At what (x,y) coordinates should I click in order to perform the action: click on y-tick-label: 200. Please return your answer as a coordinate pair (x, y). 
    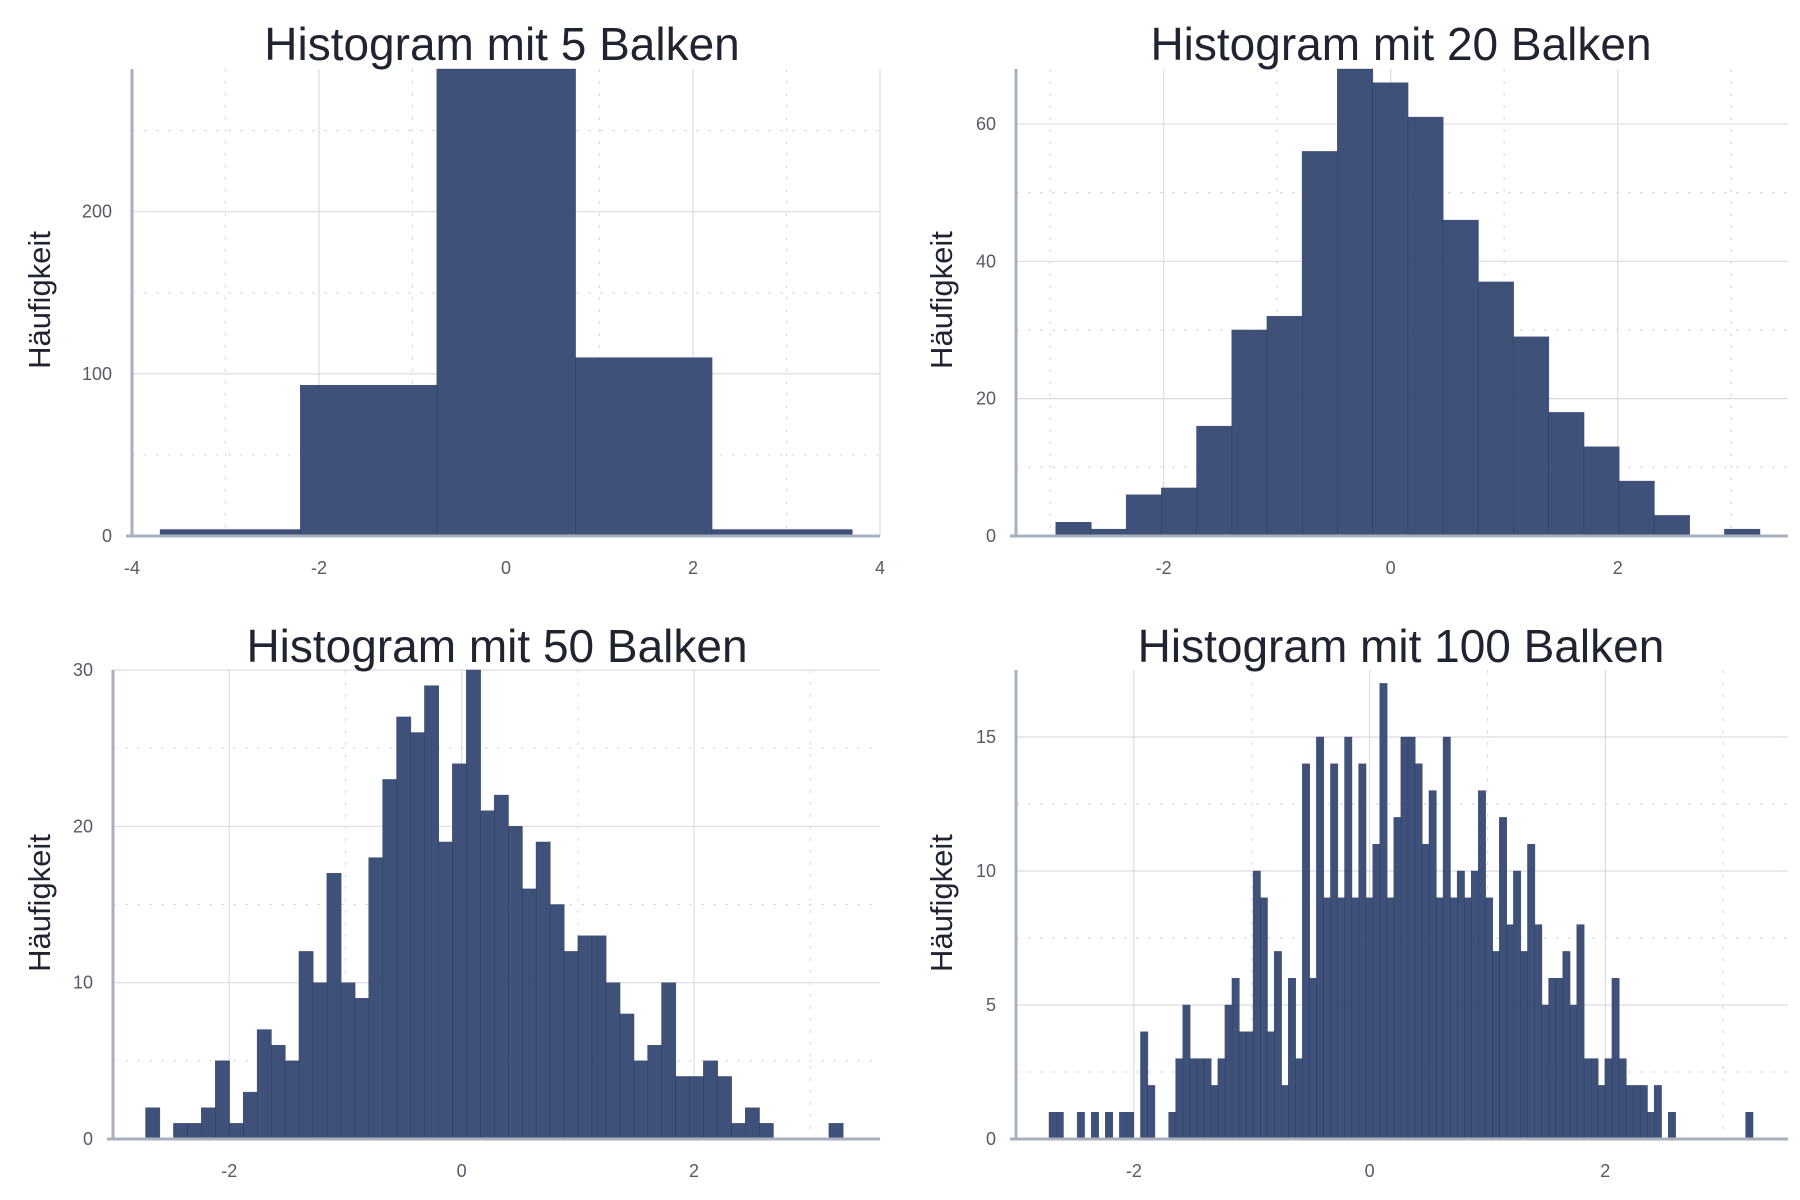
    Looking at the image, I should click on (97, 212).